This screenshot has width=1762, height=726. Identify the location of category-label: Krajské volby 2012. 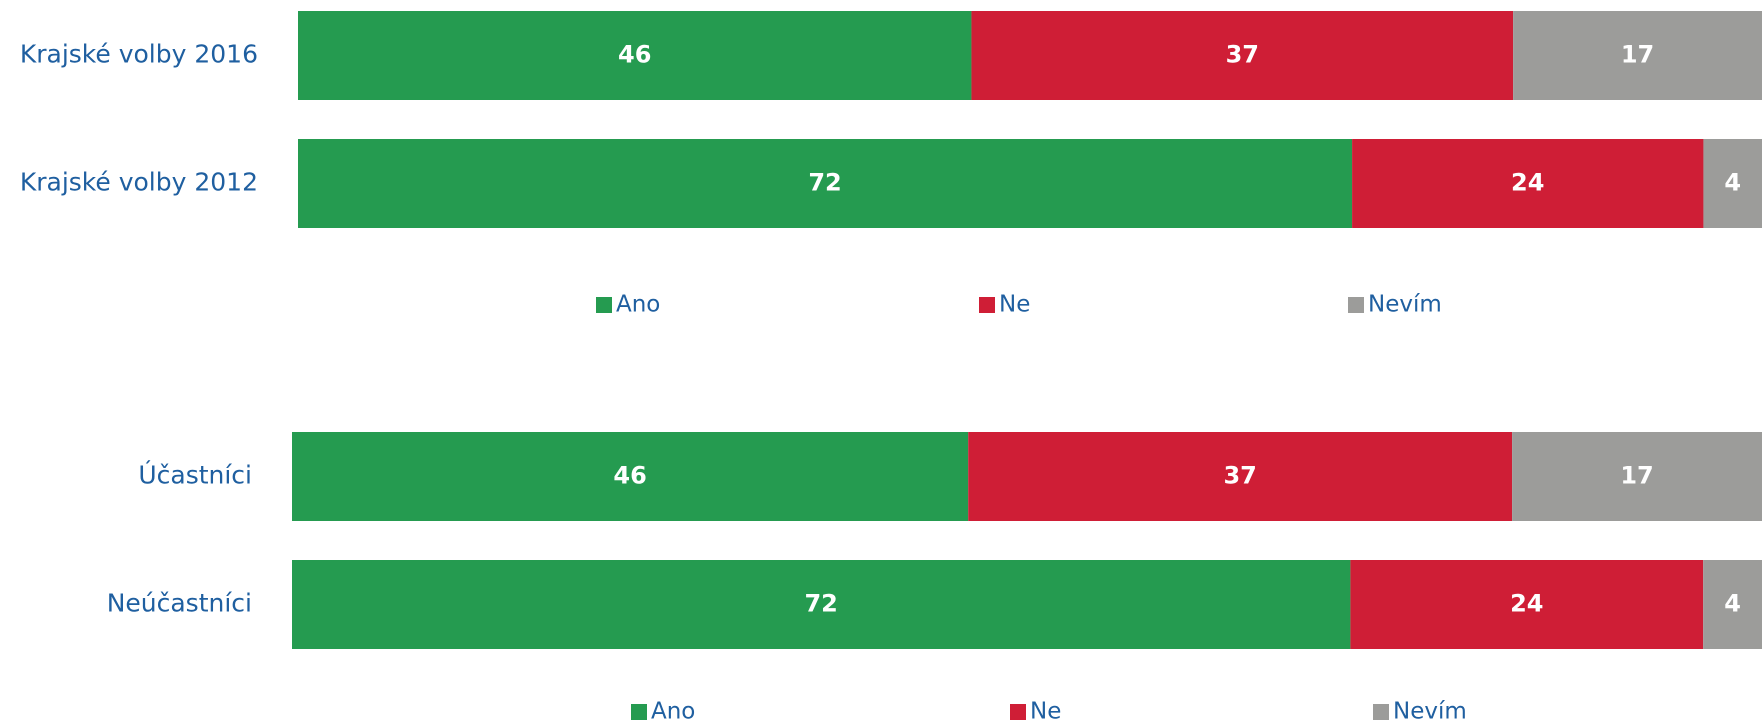
(139, 182).